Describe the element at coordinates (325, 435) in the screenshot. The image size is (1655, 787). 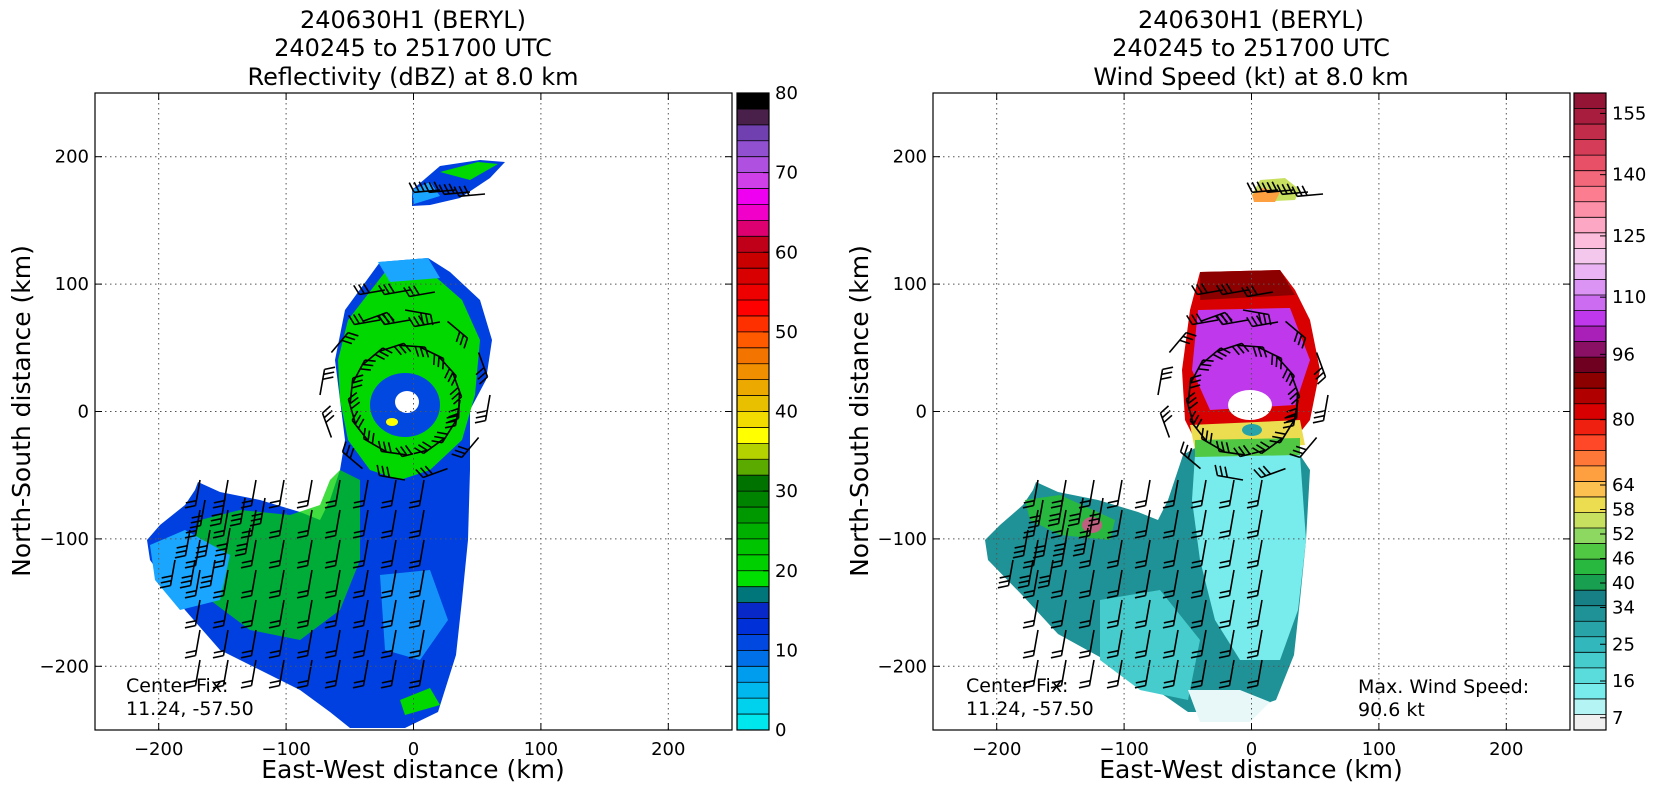
I see `reflectivity-wind-barbs` at that location.